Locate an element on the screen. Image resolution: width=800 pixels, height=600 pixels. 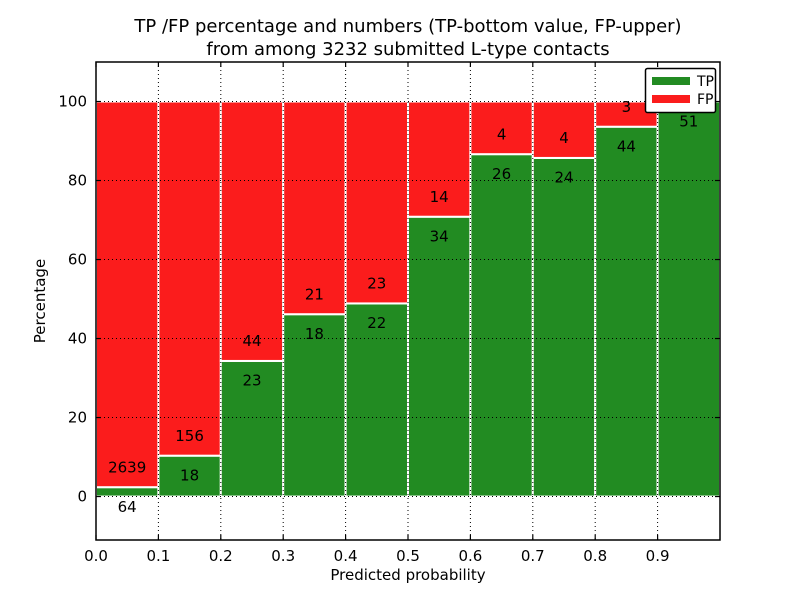
legend: TP FP is located at coordinates (680, 90).